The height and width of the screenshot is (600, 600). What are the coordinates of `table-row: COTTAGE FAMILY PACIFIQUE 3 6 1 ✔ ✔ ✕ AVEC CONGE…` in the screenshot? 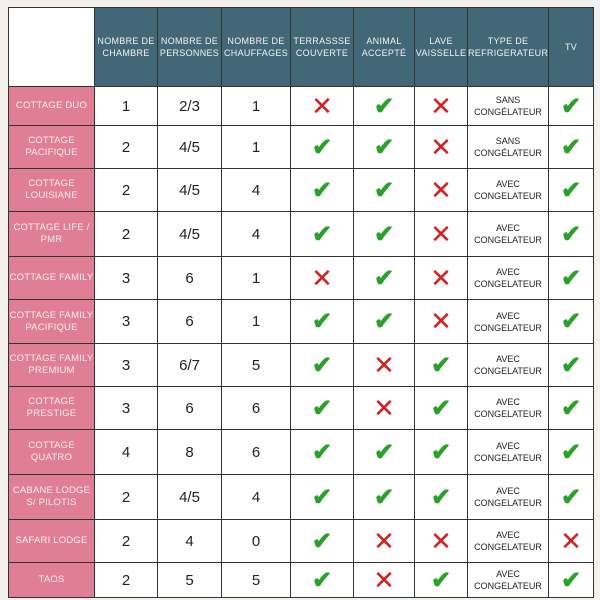 It's located at (301, 321).